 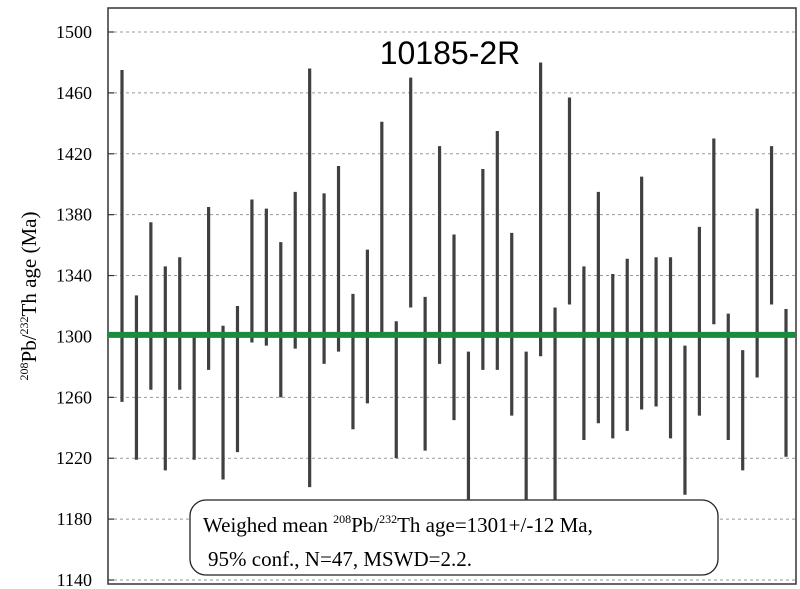 What do you see at coordinates (495, 525) in the screenshot?
I see `annotation-part: Th age=1301+/-12 Ma,` at bounding box center [495, 525].